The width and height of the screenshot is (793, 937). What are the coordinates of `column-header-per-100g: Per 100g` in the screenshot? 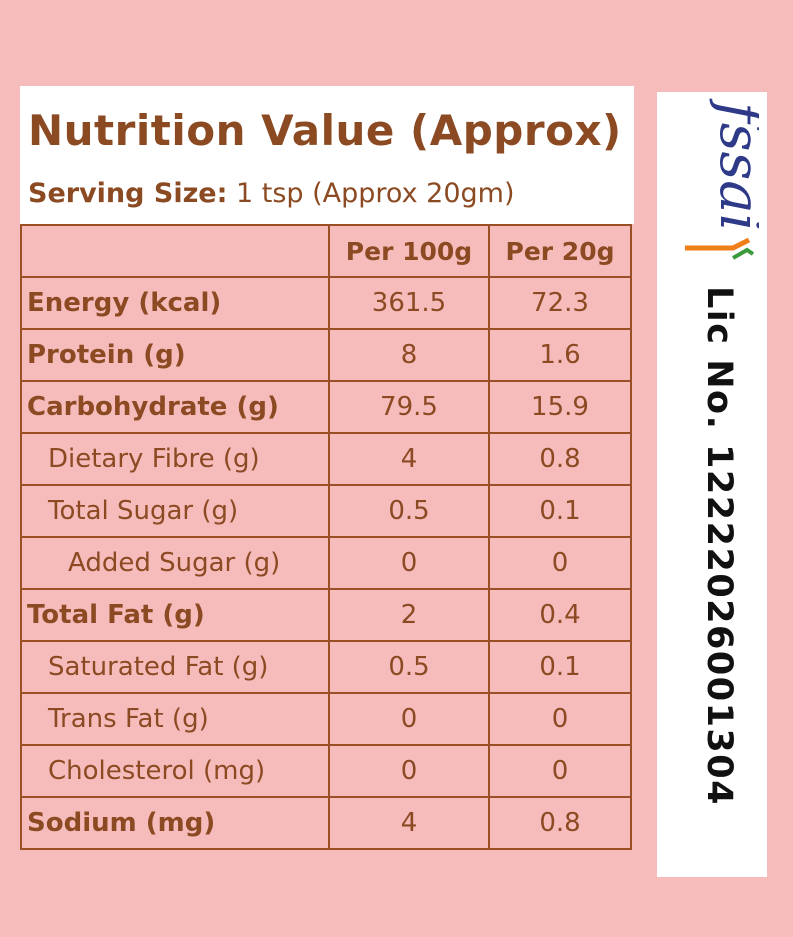 It's located at (409, 251).